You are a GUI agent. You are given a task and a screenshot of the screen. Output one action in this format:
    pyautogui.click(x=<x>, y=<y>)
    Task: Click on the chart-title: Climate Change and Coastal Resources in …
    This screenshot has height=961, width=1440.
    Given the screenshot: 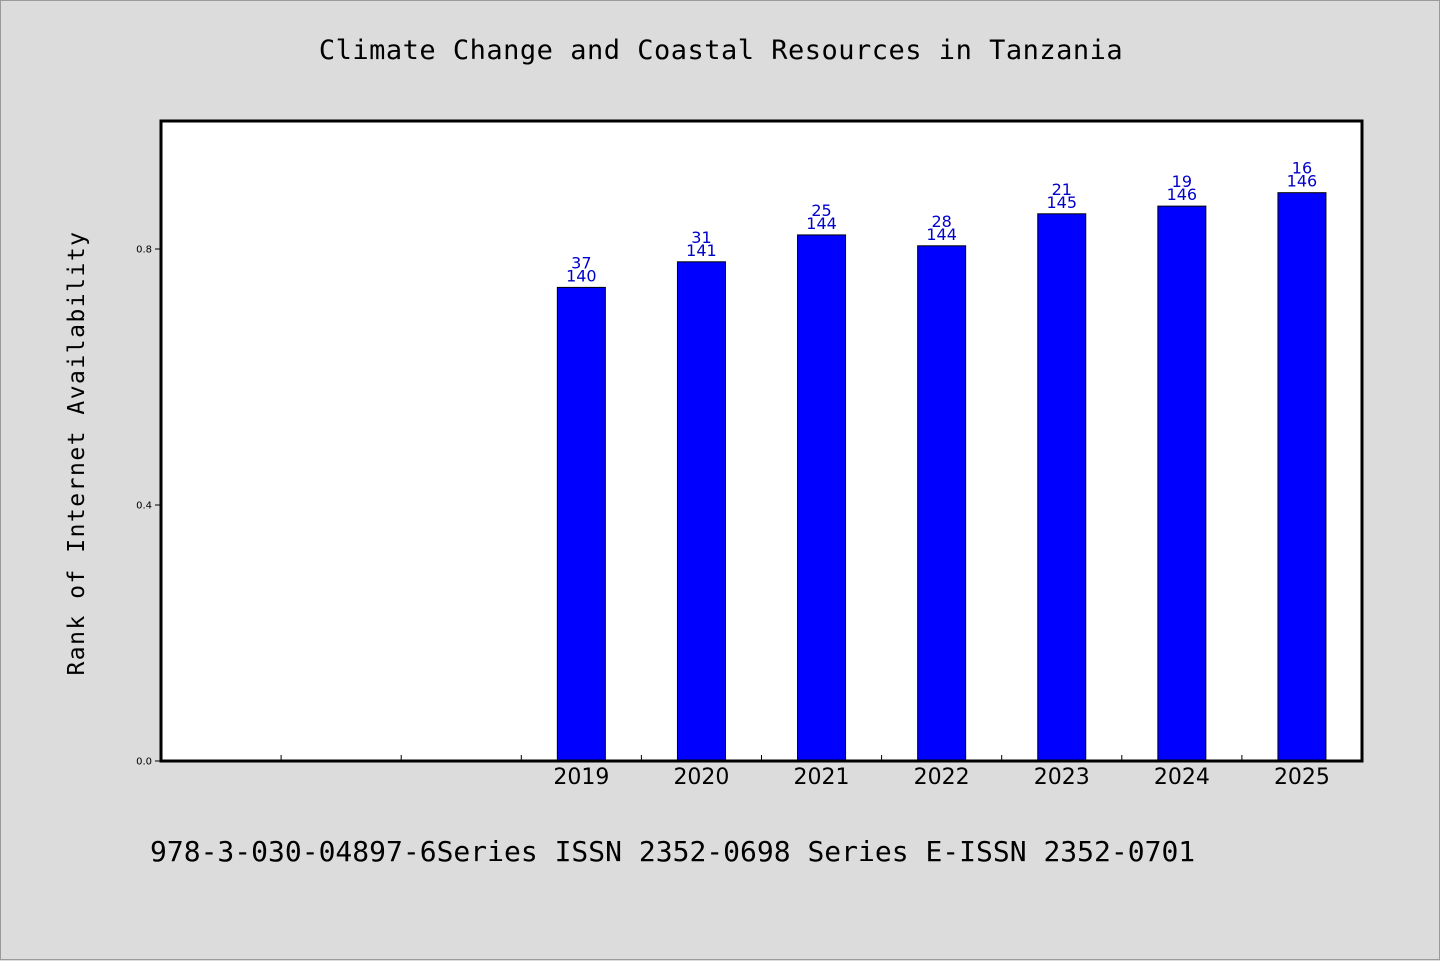 What is the action you would take?
    pyautogui.click(x=721, y=50)
    